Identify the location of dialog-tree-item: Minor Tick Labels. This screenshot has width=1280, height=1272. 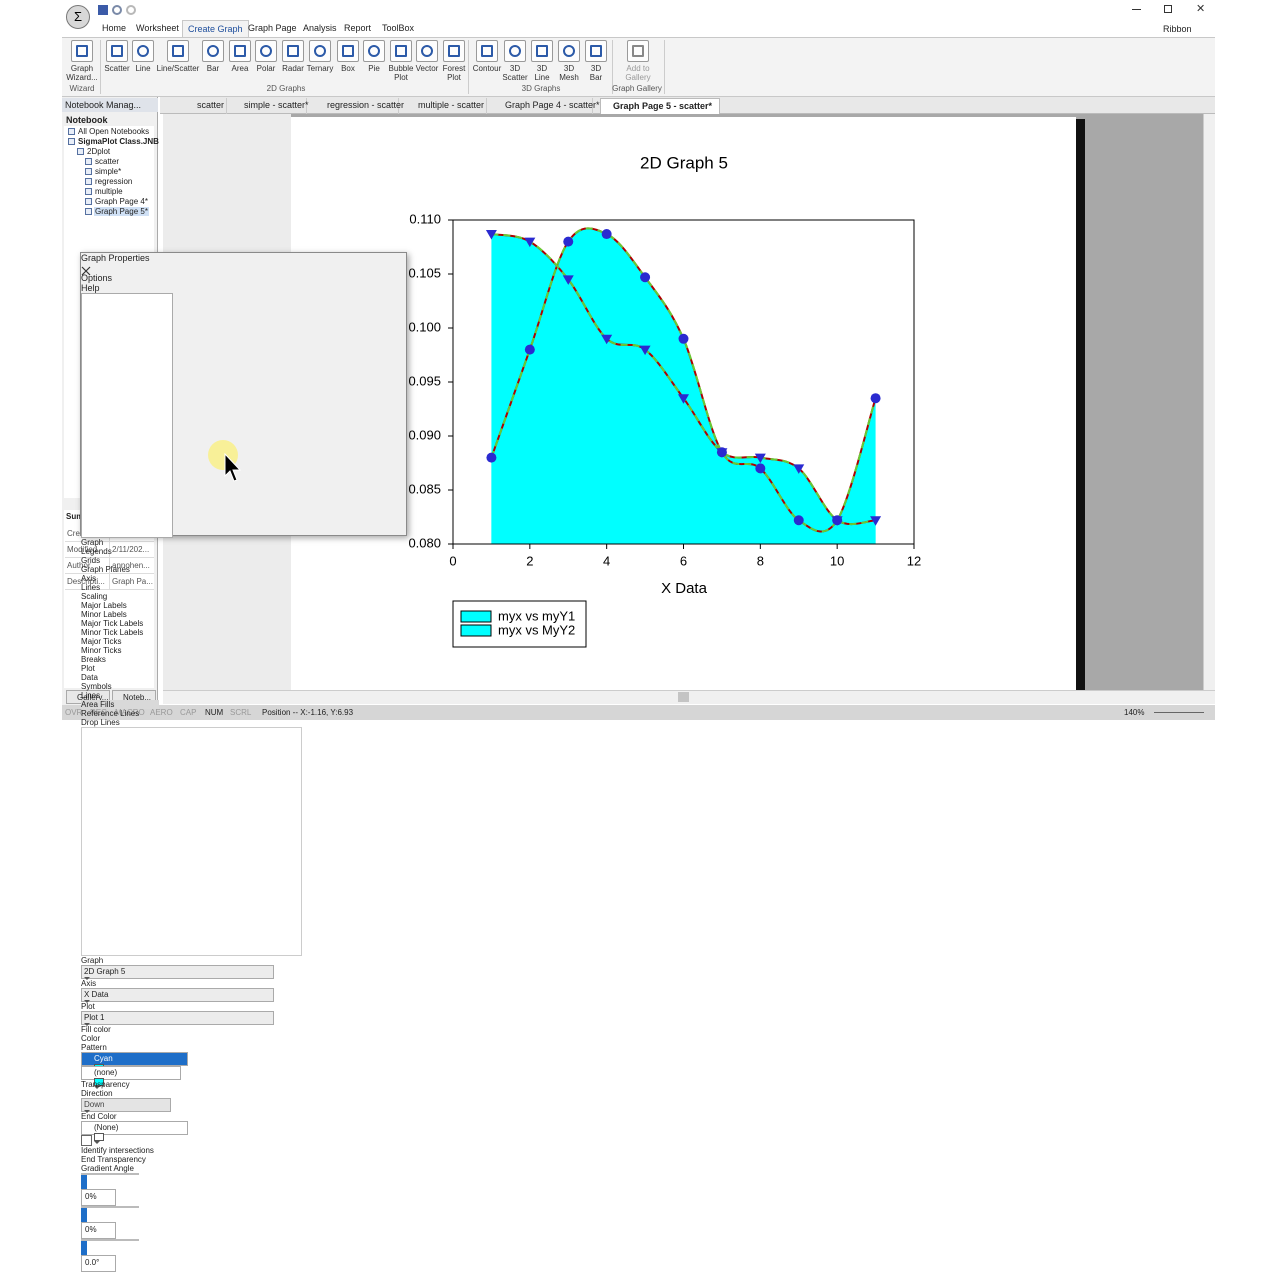
(112, 632).